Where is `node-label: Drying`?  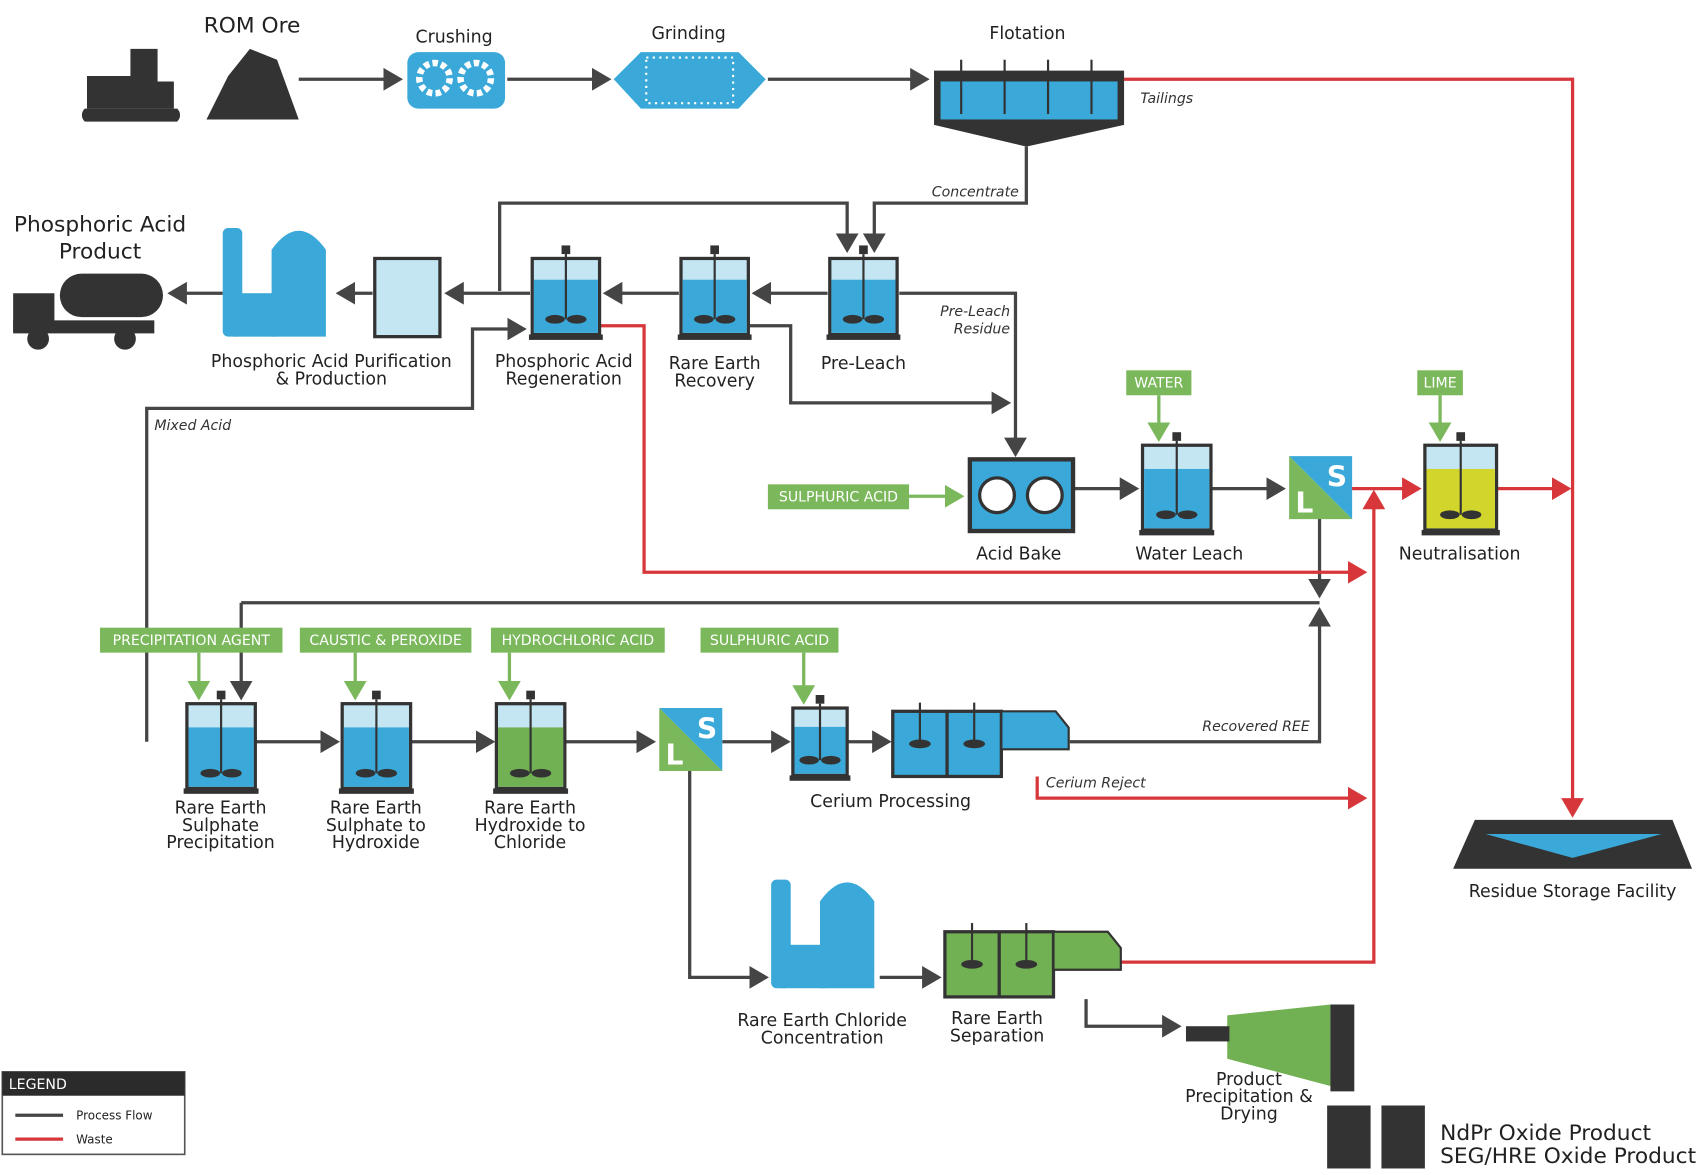
node-label: Drying is located at coordinates (1249, 1115).